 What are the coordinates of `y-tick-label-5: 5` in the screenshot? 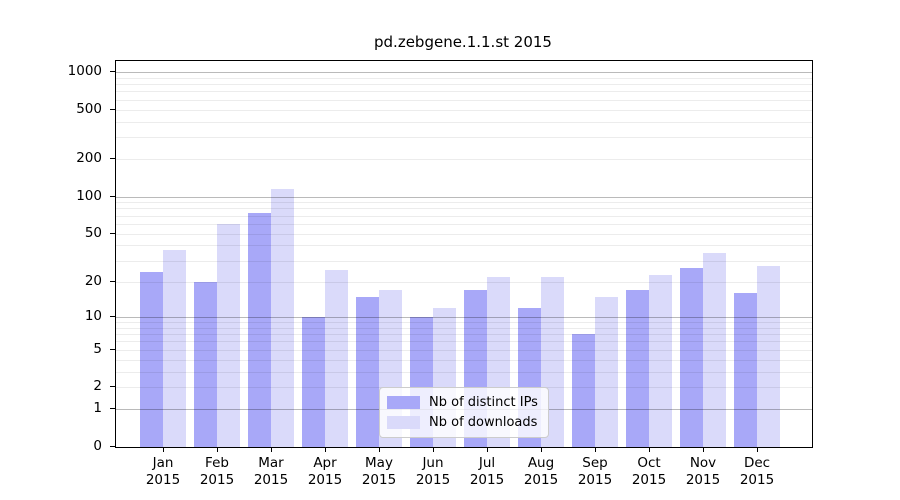 It's located at (97, 348).